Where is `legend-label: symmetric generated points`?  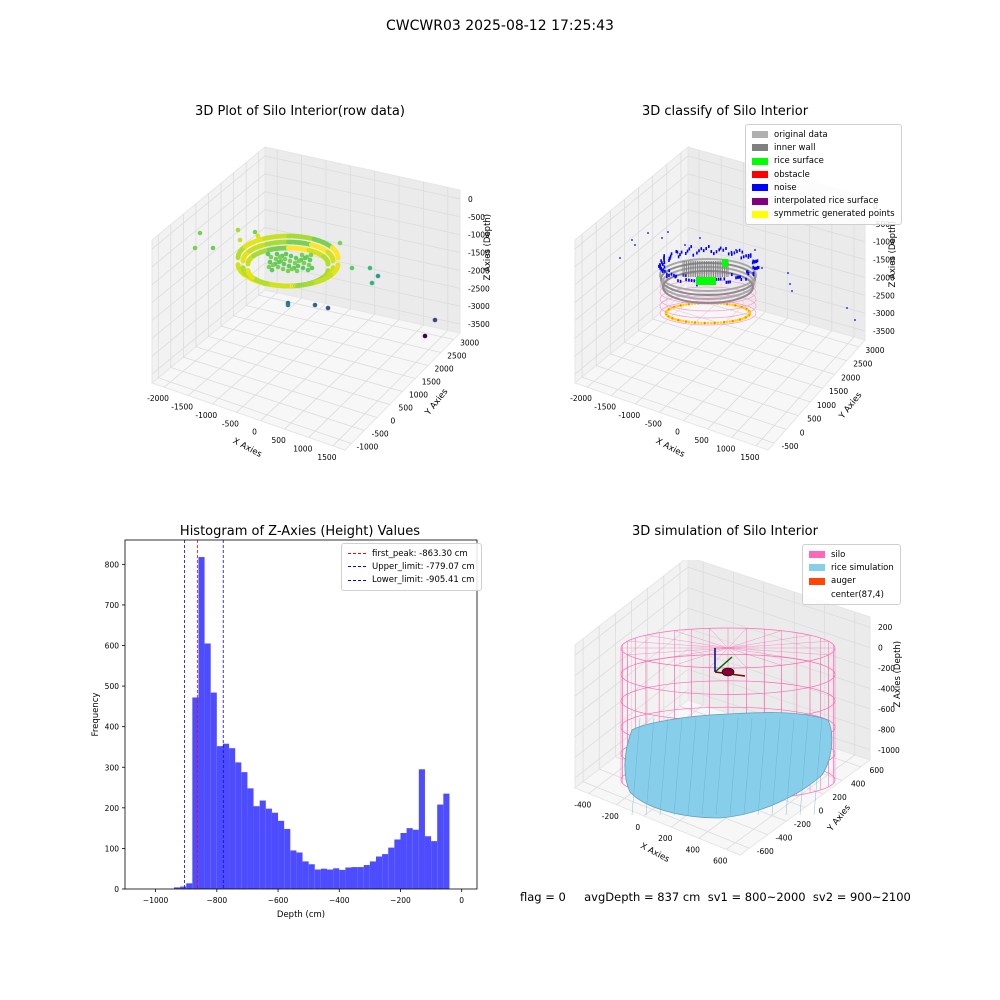
legend-label: symmetric generated points is located at coordinates (834, 214).